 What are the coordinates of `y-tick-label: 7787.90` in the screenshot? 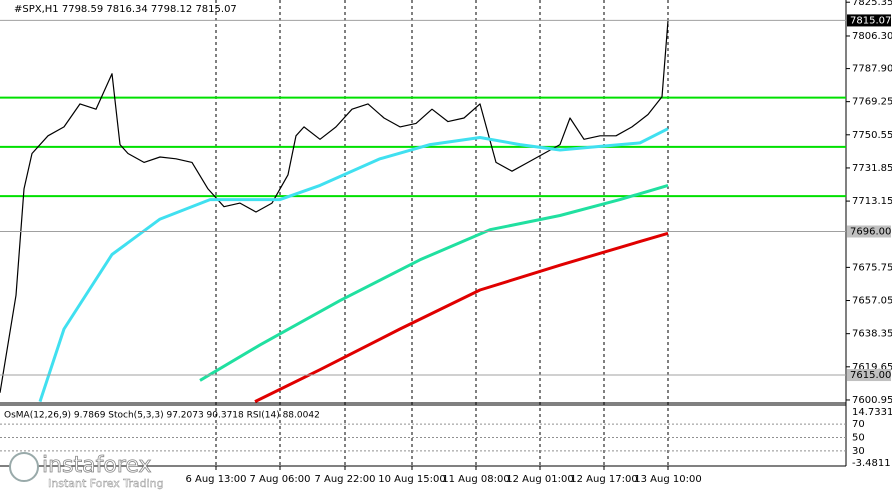 It's located at (872, 69).